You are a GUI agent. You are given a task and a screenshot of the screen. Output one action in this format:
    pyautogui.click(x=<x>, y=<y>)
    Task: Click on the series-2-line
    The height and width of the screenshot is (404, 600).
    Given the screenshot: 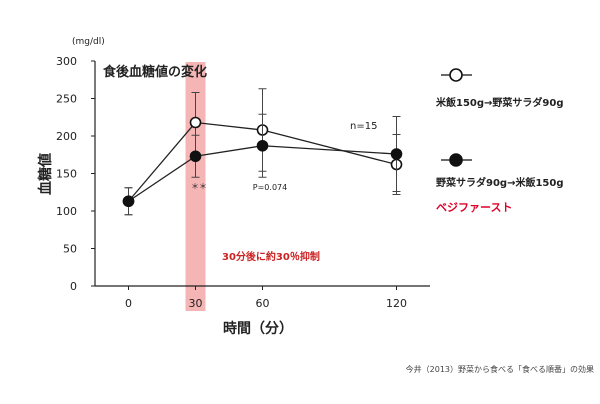 What is the action you would take?
    pyautogui.click(x=262, y=173)
    